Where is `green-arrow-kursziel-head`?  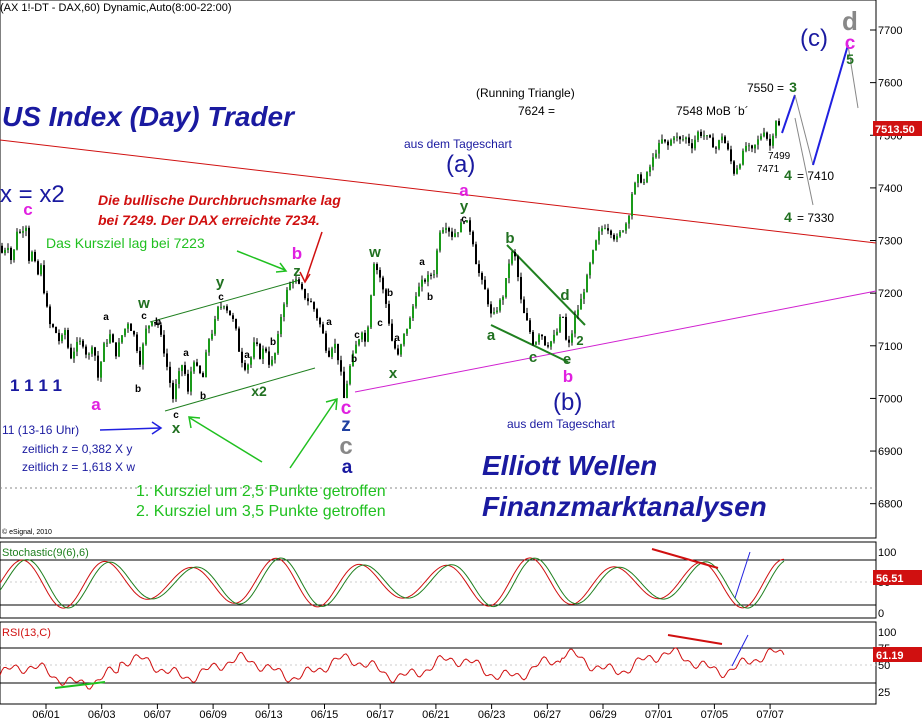
green-arrow-kursziel-head is located at coordinates (281, 267).